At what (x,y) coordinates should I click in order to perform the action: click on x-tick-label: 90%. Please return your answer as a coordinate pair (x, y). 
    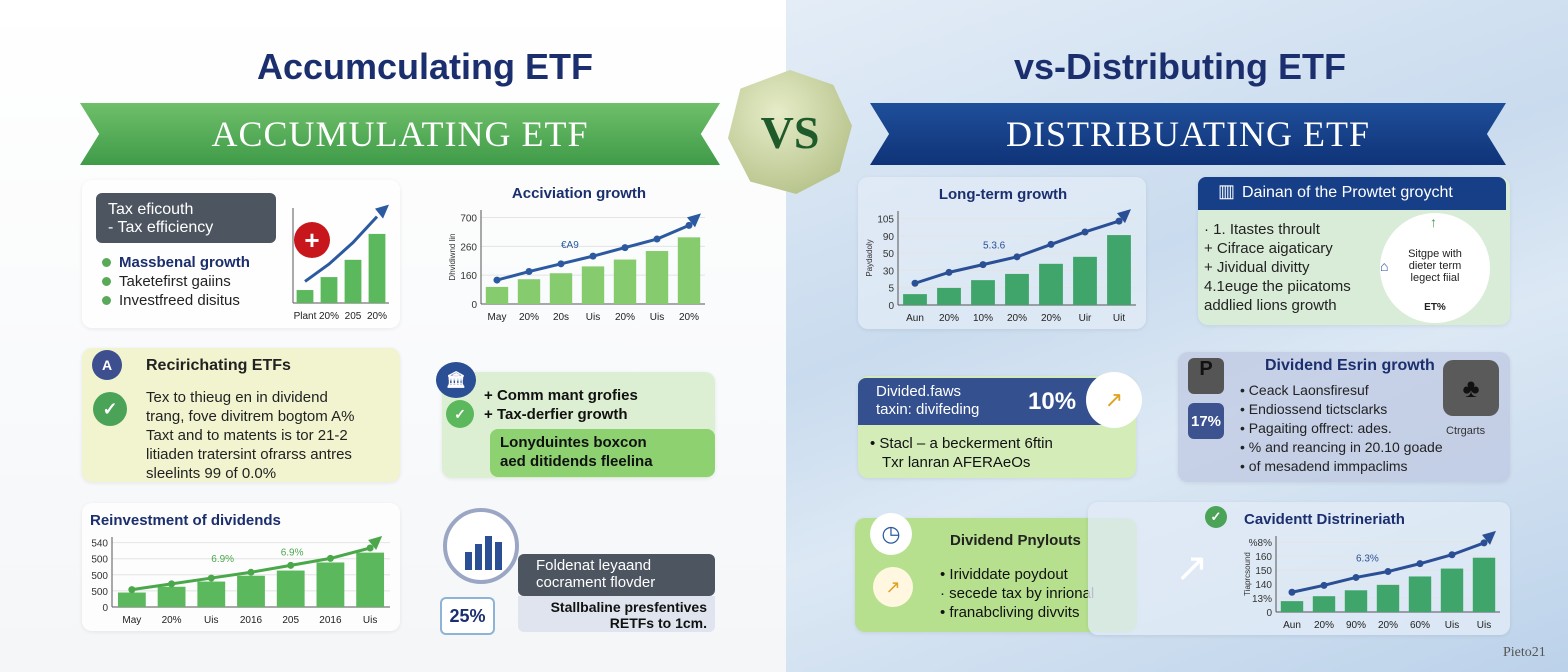
    Looking at the image, I should click on (1356, 625).